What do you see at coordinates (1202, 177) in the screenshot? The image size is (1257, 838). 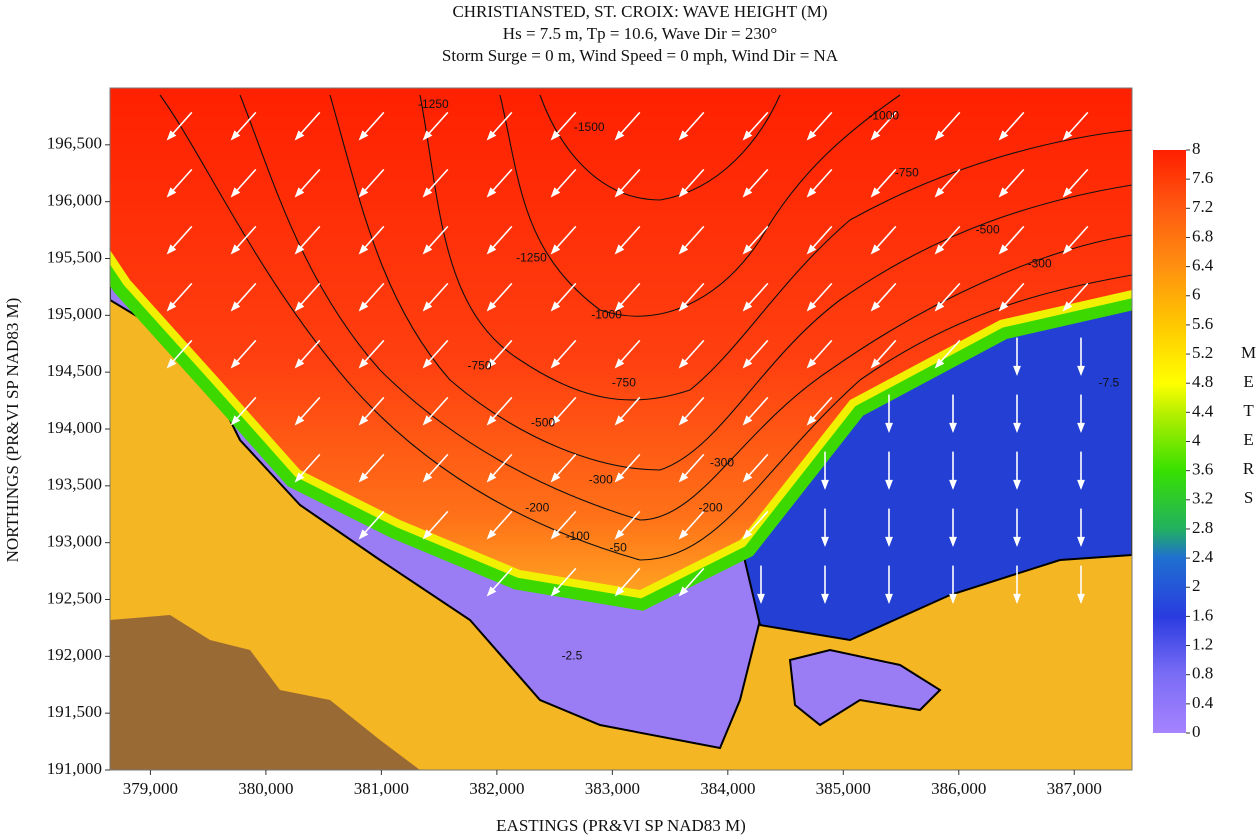 I see `colorbar-tick-label: 7.6` at bounding box center [1202, 177].